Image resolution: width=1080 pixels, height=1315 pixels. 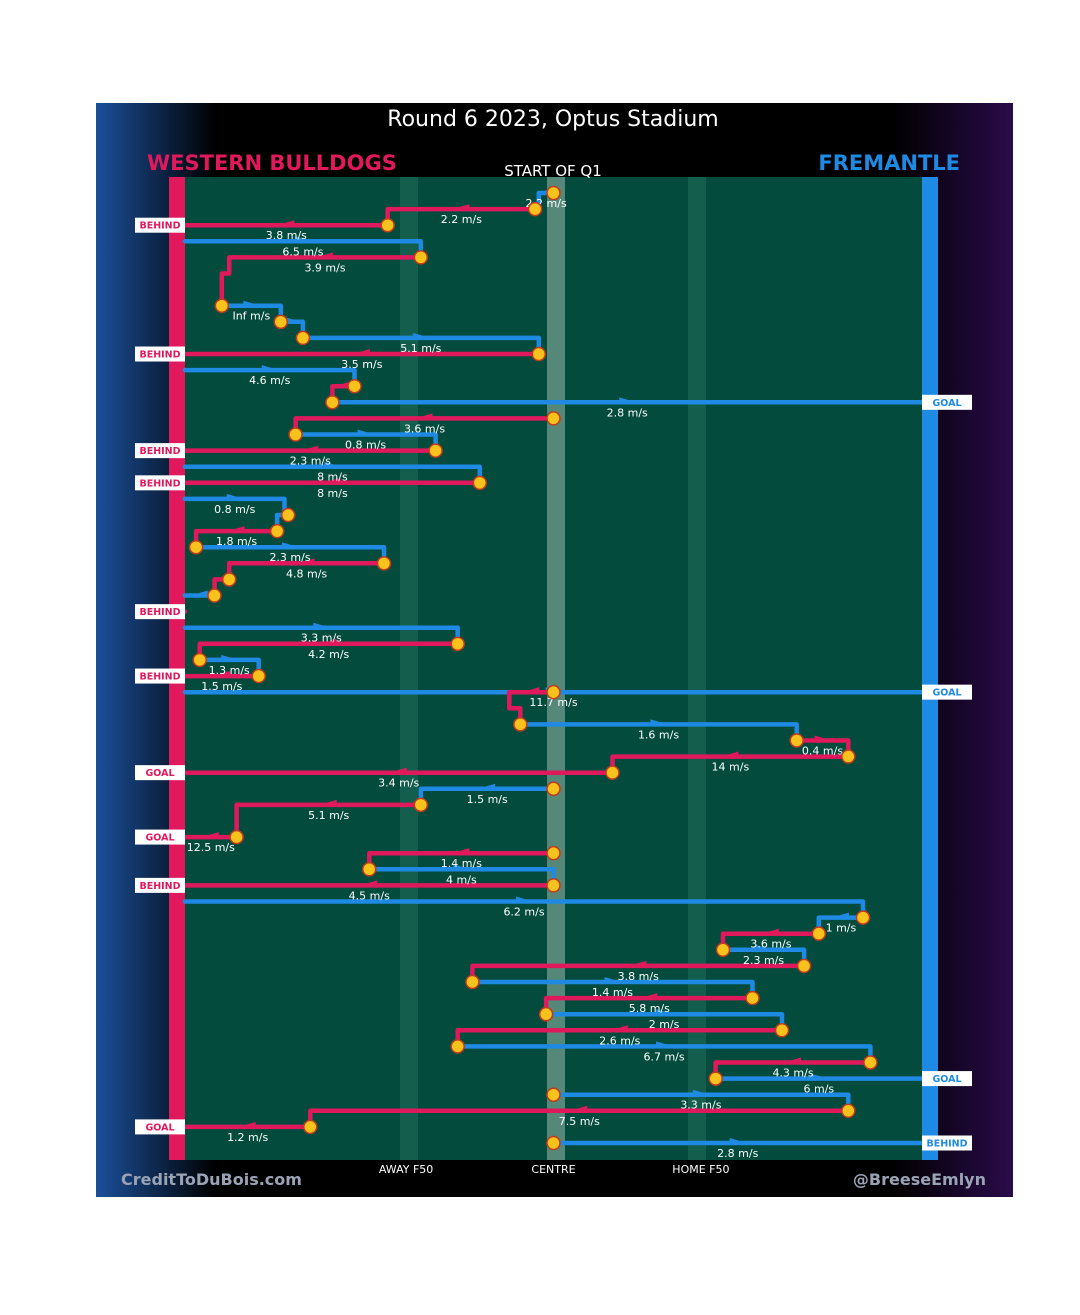 I want to click on speed-label-13: 0.8 m/s, so click(x=365, y=445).